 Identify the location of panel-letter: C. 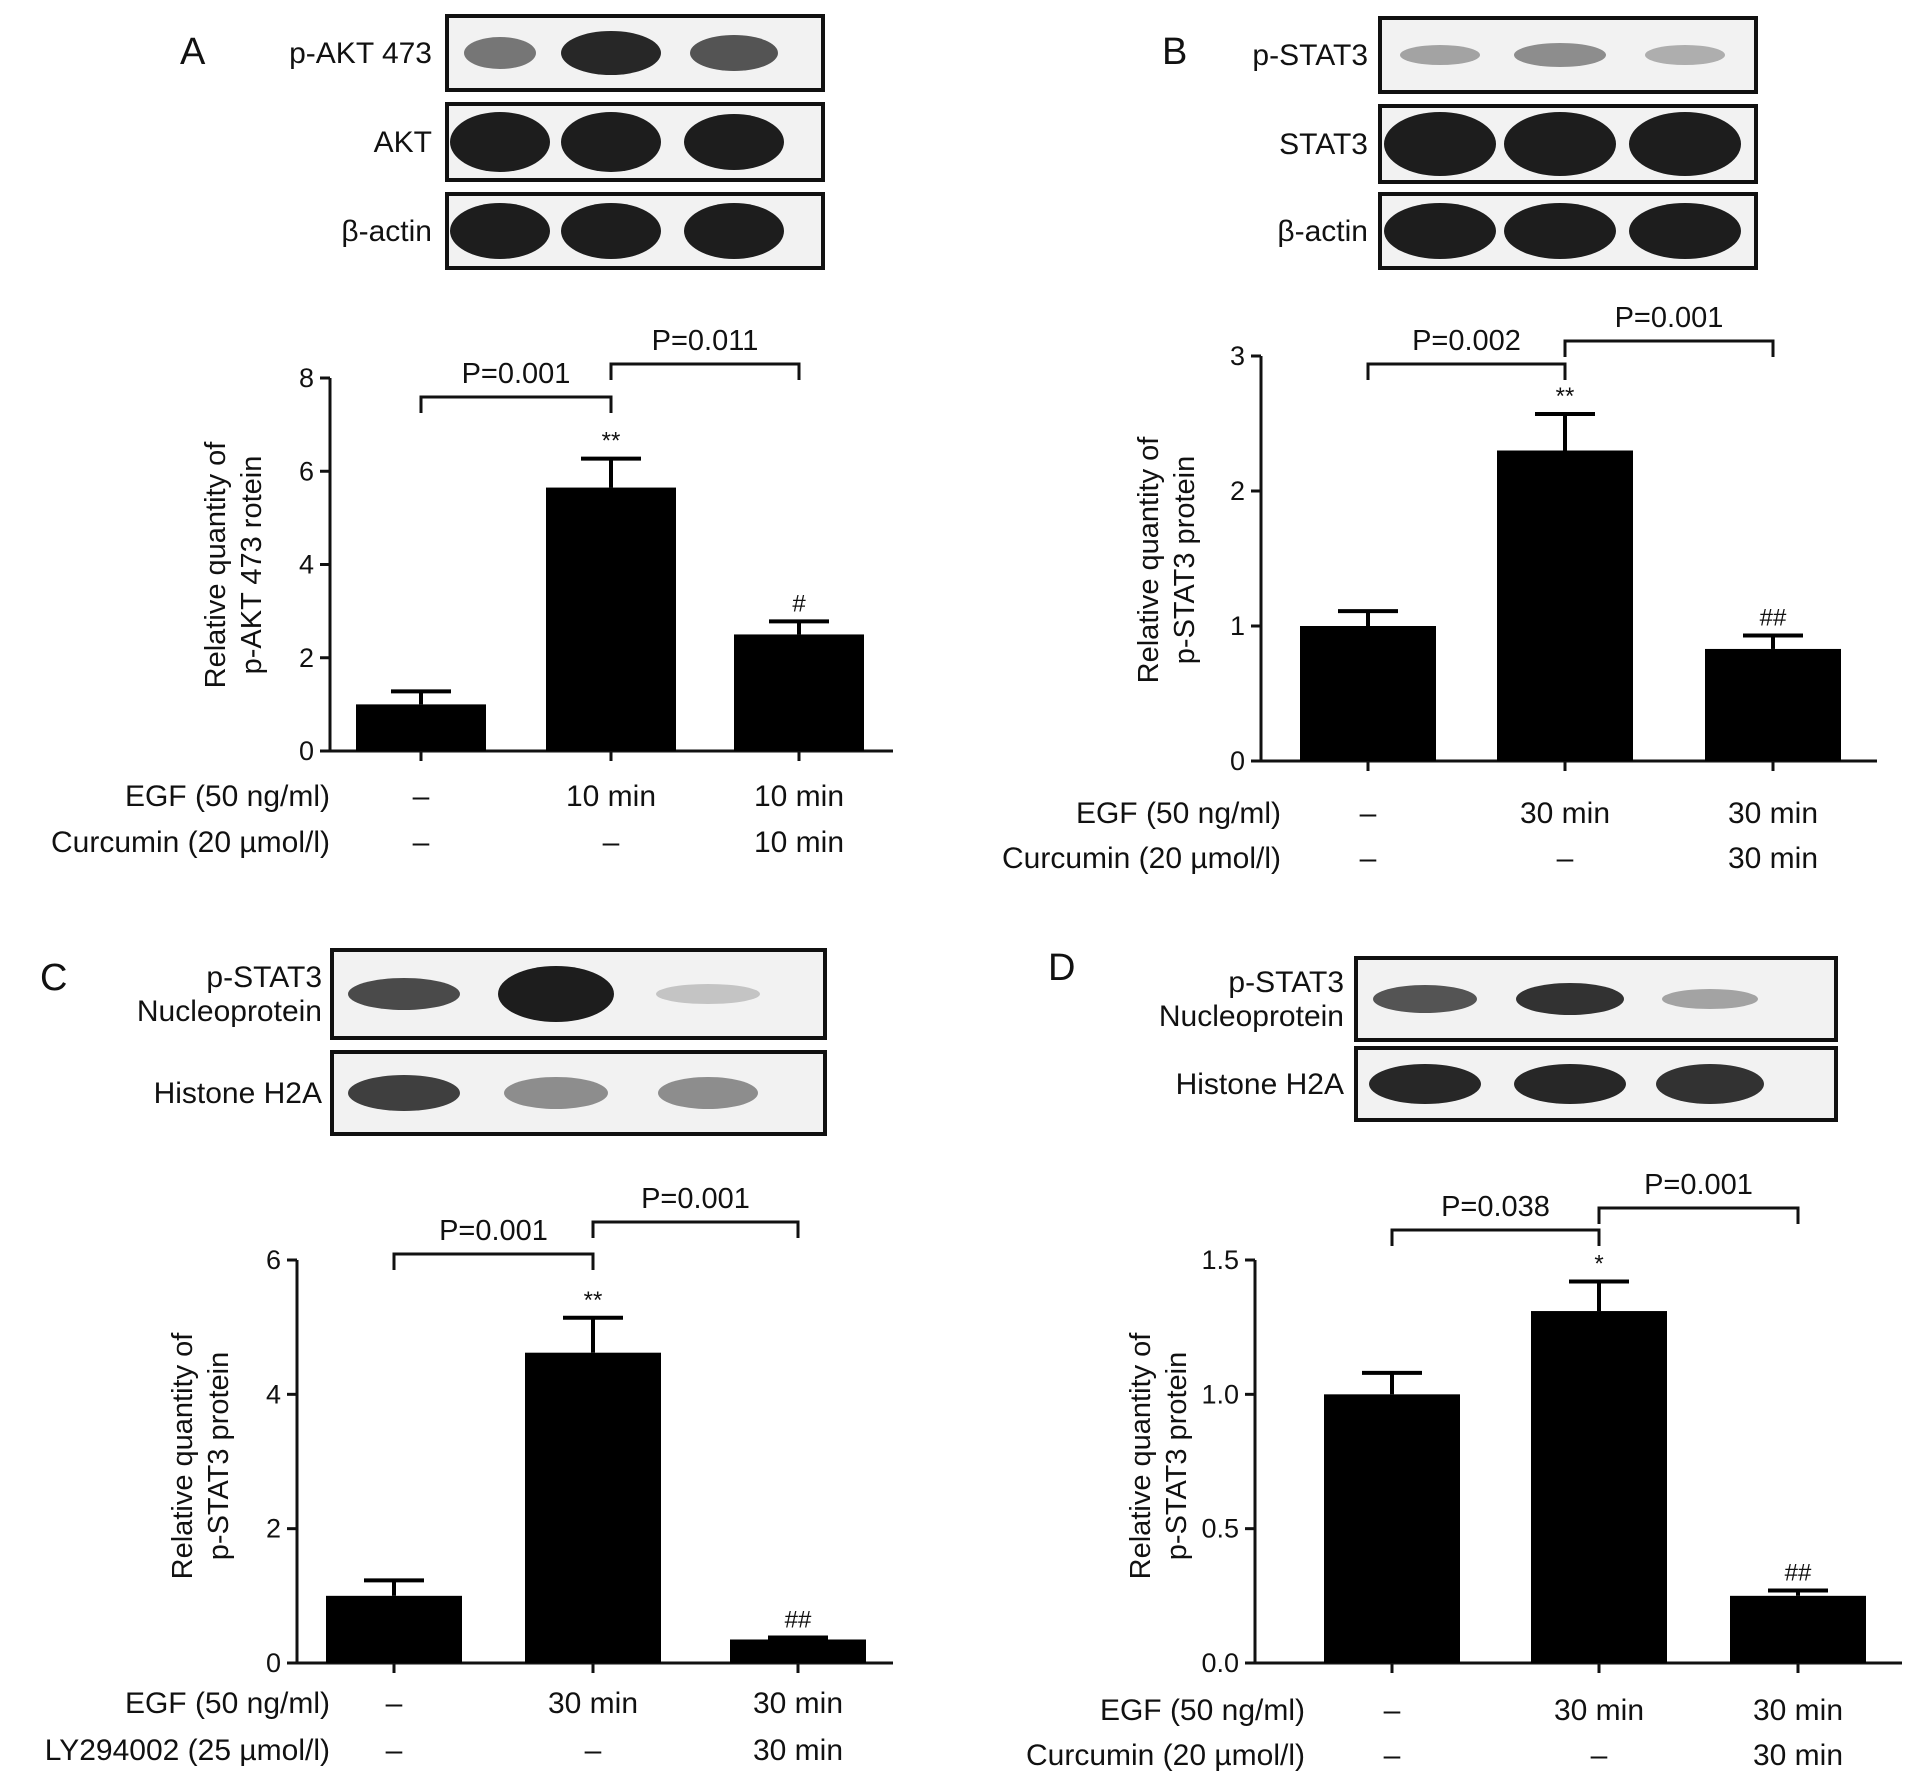
(53, 978).